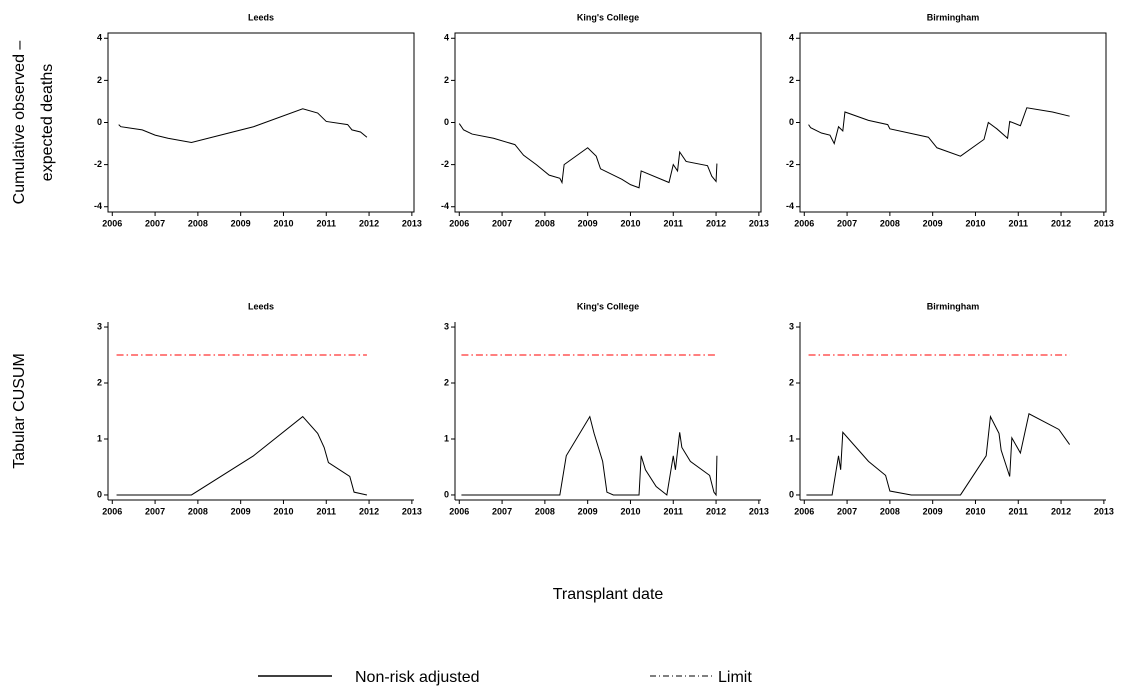 The height and width of the screenshot is (693, 1125). I want to click on y-axis-label: Tabular CUSUM, so click(19, 411).